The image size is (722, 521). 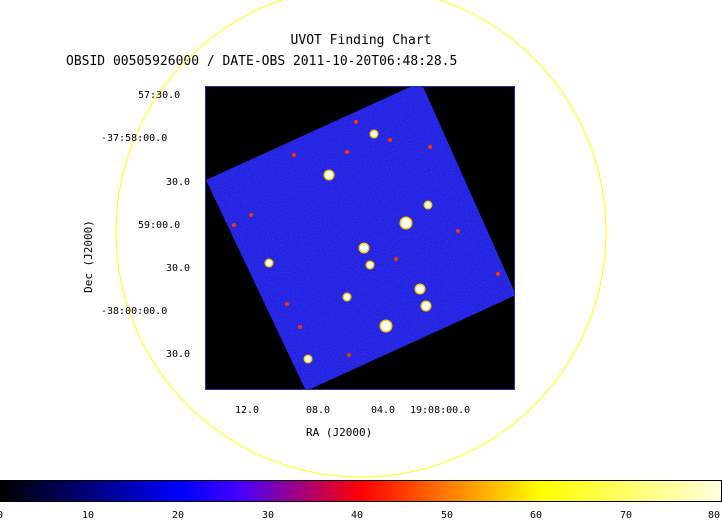 What do you see at coordinates (88, 256) in the screenshot?
I see `y-axis-label: Dec (J2000)` at bounding box center [88, 256].